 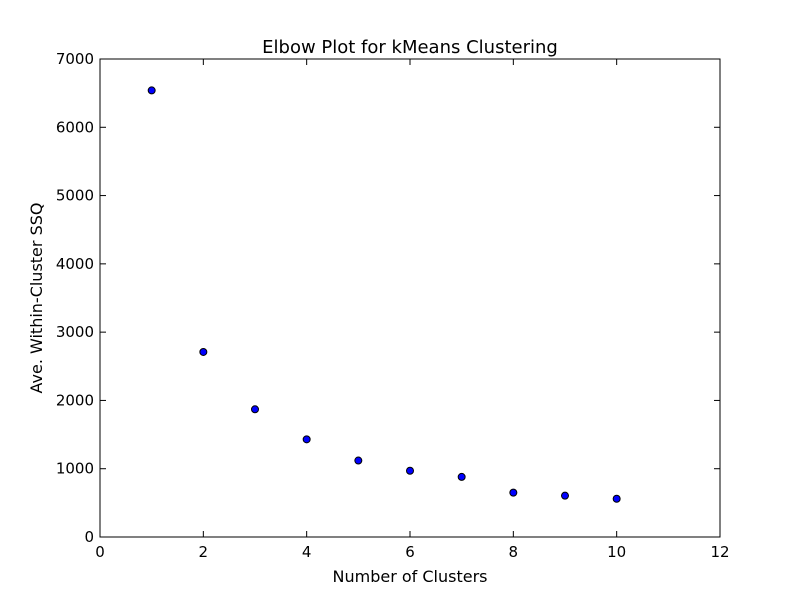 What do you see at coordinates (514, 552) in the screenshot?
I see `x-tick-label: 8` at bounding box center [514, 552].